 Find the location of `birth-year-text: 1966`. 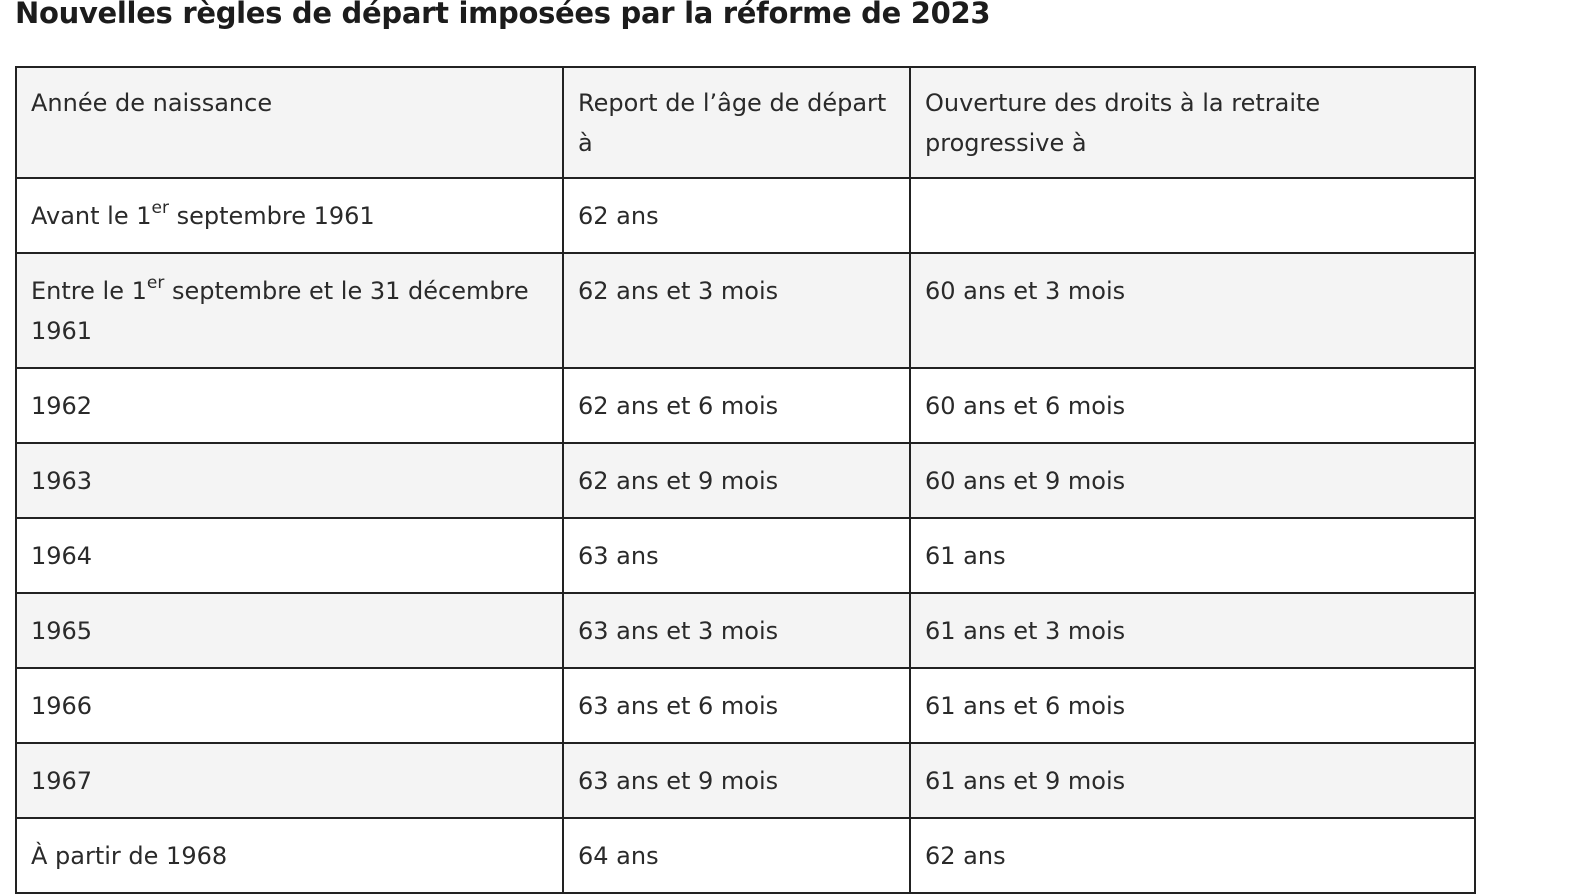

birth-year-text: 1966 is located at coordinates (62, 706).